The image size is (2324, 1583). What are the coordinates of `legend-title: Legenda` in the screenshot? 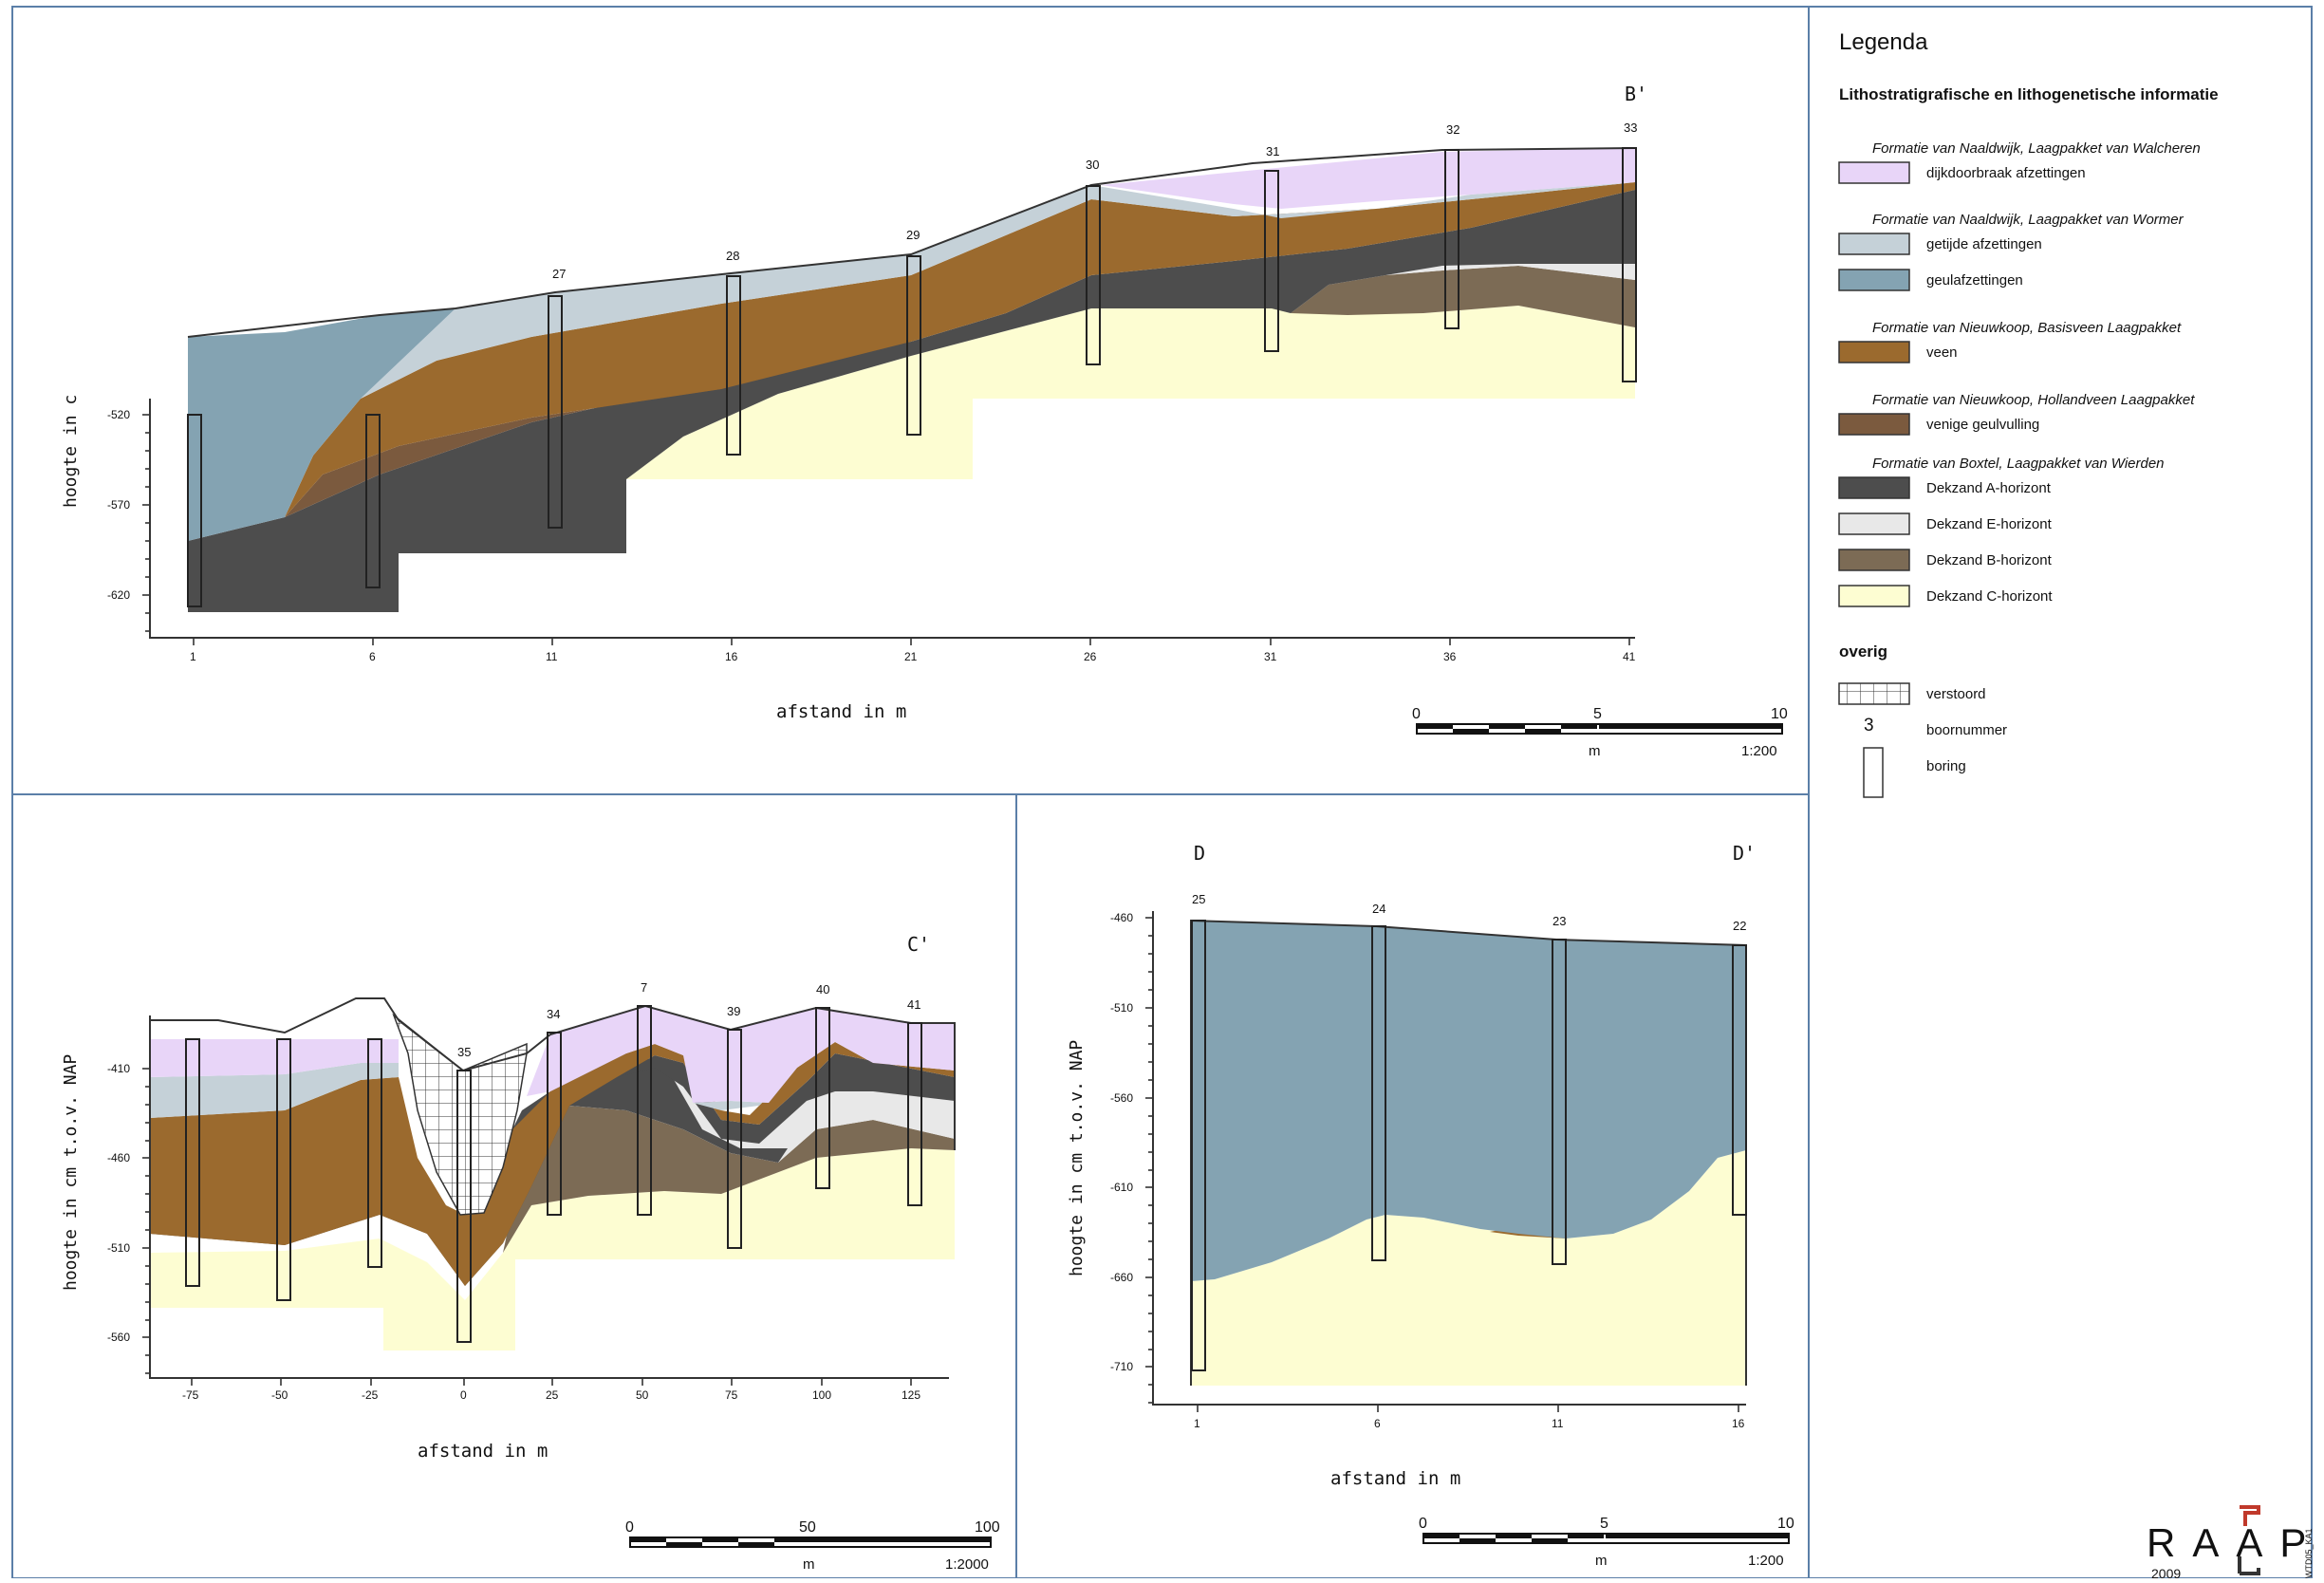 It's located at (1884, 42).